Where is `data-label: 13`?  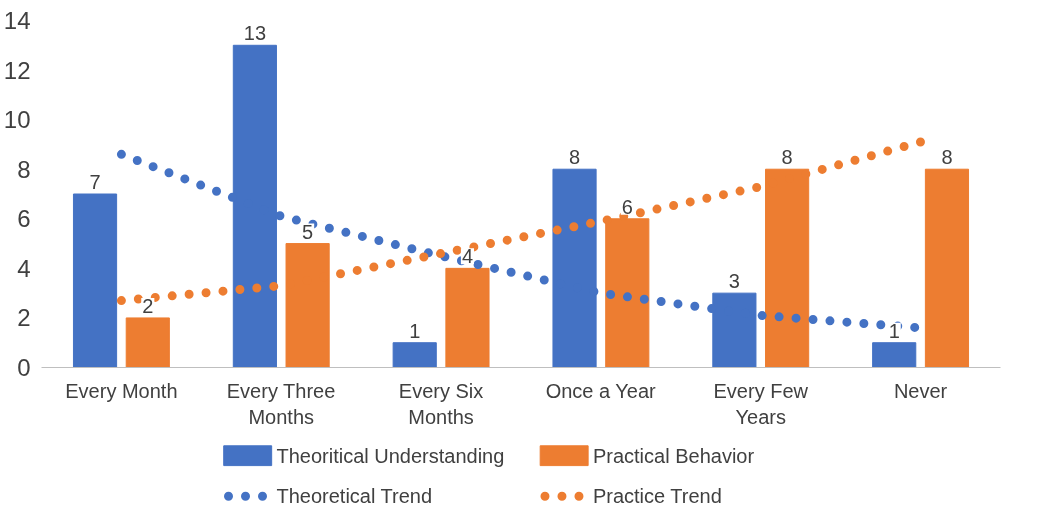 data-label: 13 is located at coordinates (254, 33).